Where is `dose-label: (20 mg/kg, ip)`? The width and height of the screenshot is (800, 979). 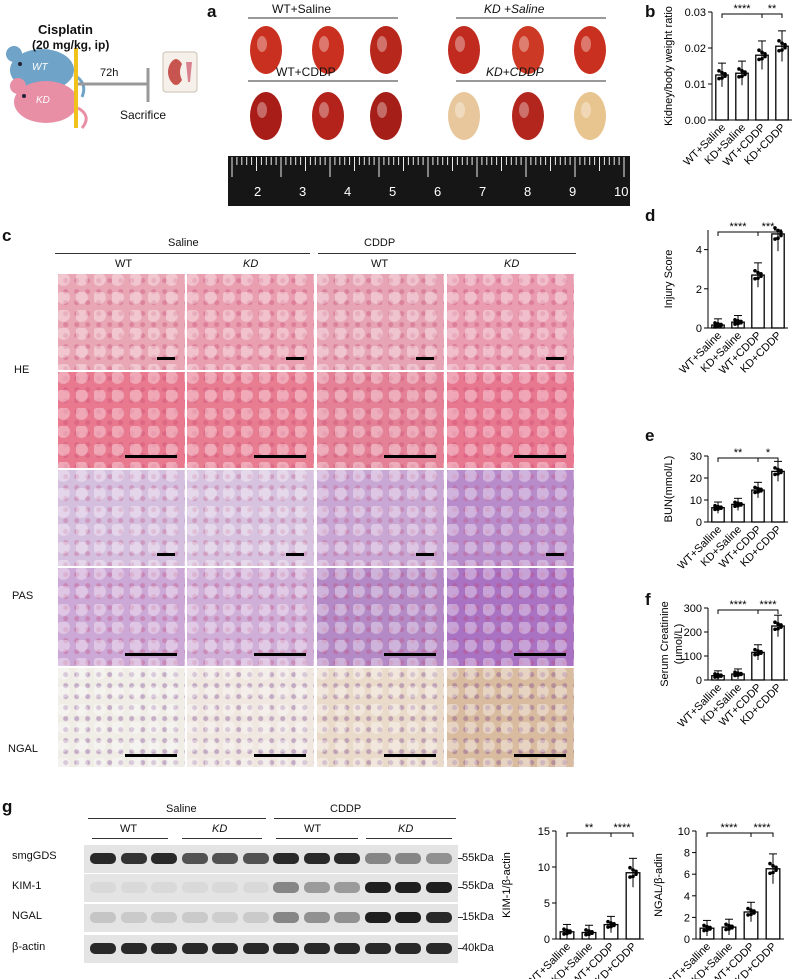 dose-label: (20 mg/kg, ip) is located at coordinates (71, 45).